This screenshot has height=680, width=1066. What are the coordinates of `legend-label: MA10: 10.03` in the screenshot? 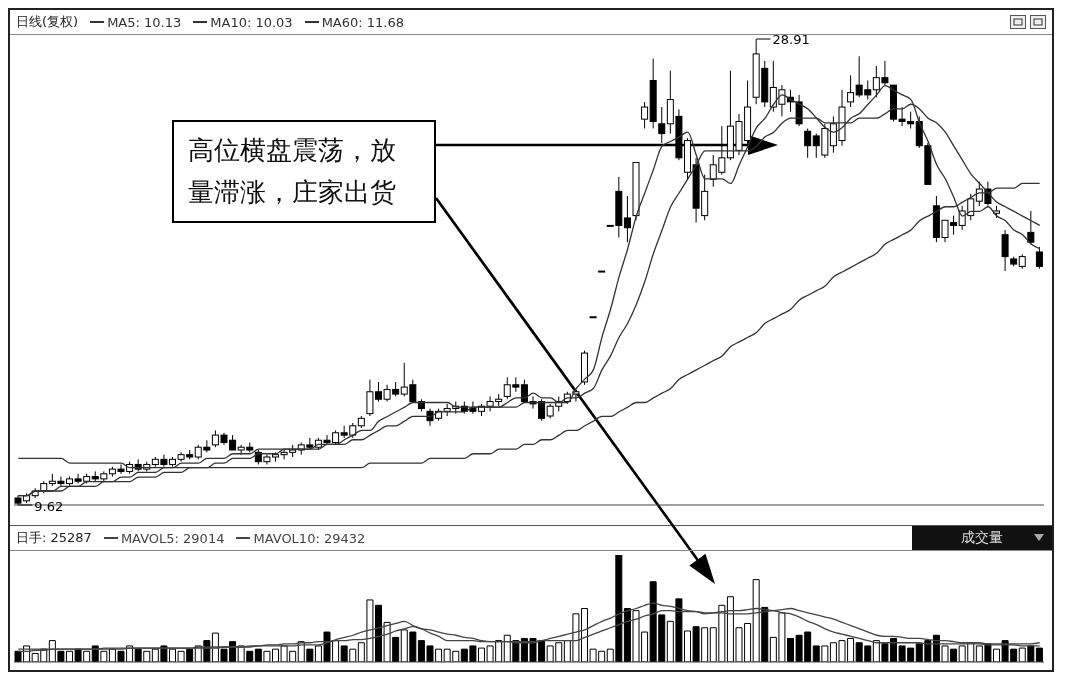 It's located at (251, 22).